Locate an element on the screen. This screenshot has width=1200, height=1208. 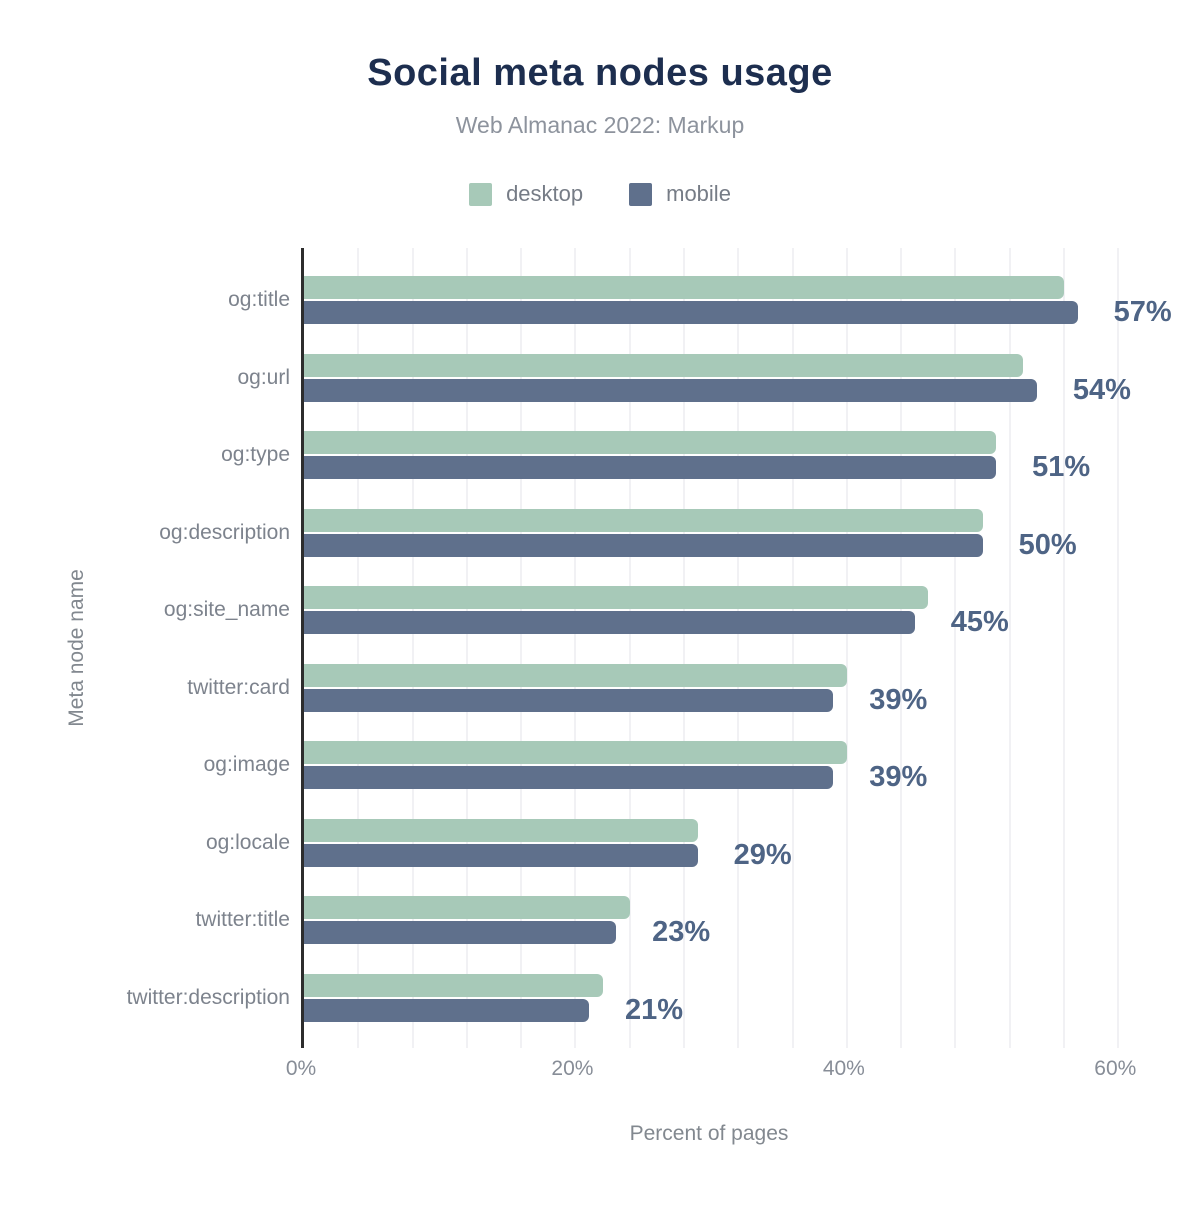
category-row: twitter:description 21% is located at coordinates (643, 999).